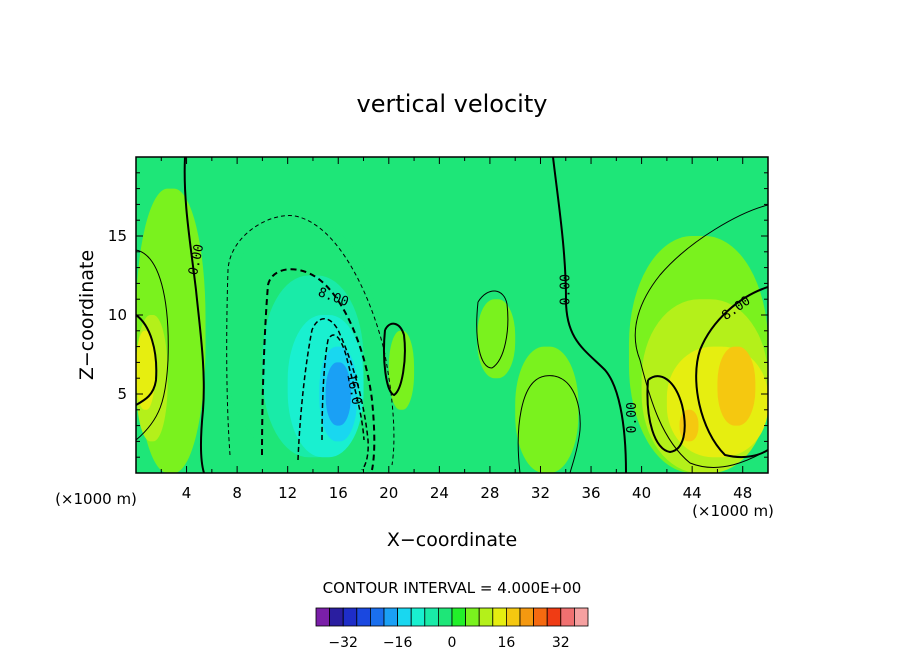 This screenshot has height=654, width=904. I want to click on x-unit-left: (×1000 m), so click(96, 499).